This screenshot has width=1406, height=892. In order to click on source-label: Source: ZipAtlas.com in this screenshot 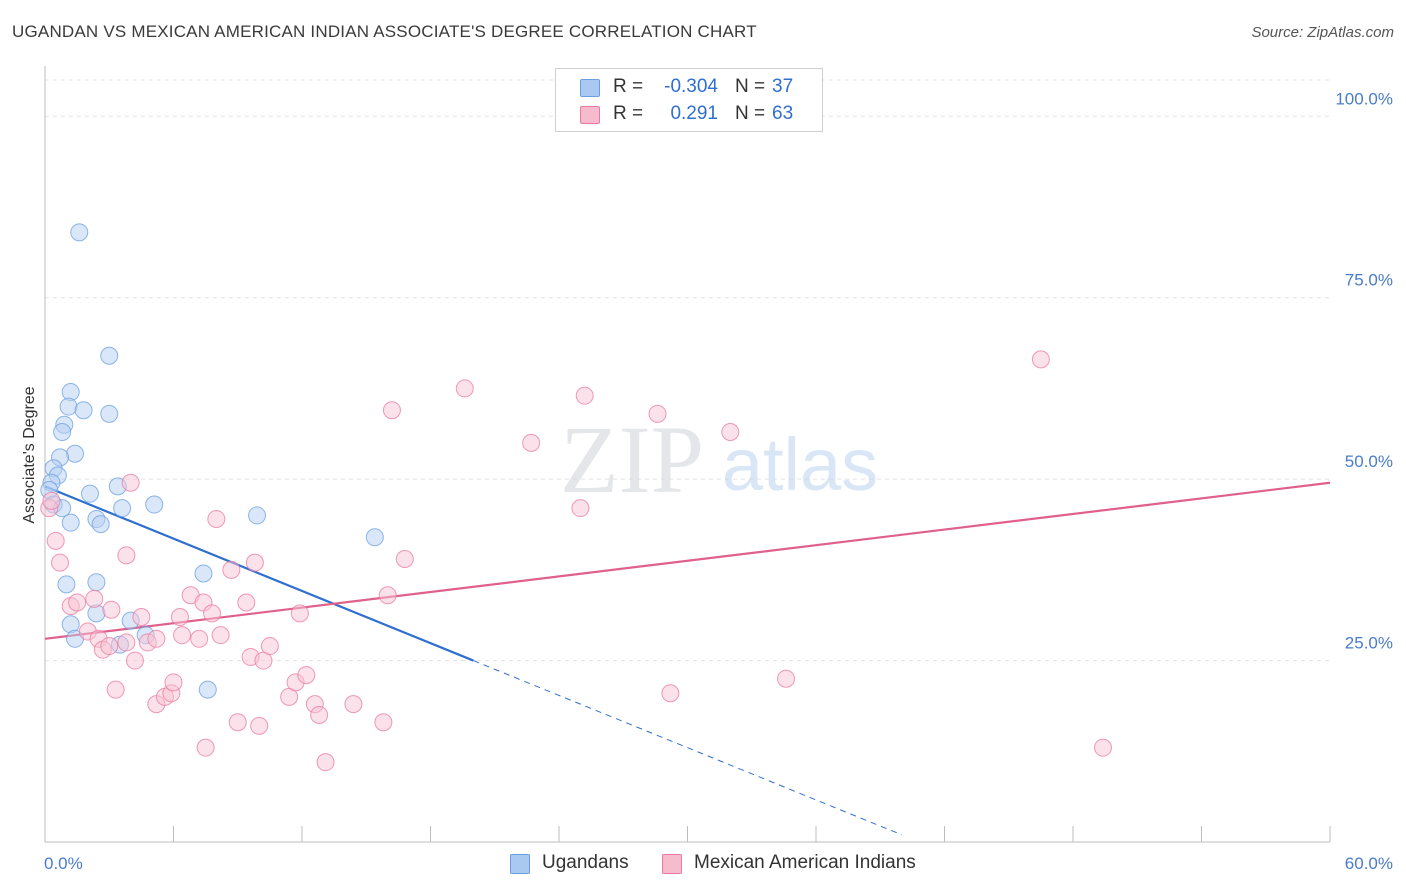, I will do `click(1322, 32)`.